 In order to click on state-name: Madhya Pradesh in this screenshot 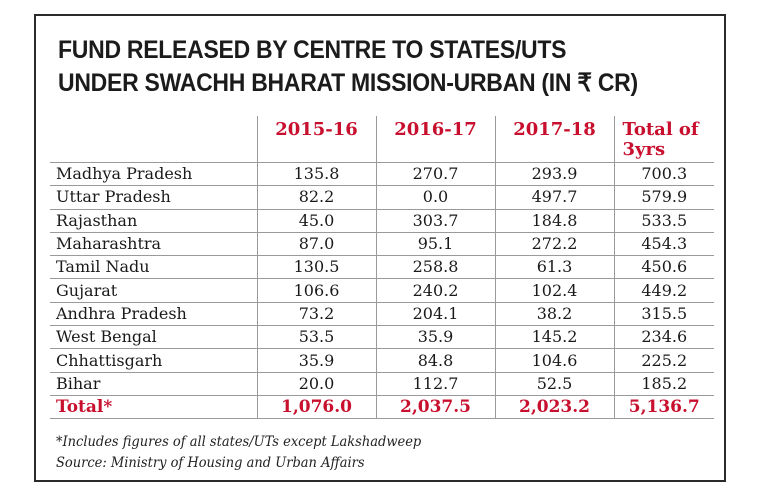, I will do `click(153, 174)`.